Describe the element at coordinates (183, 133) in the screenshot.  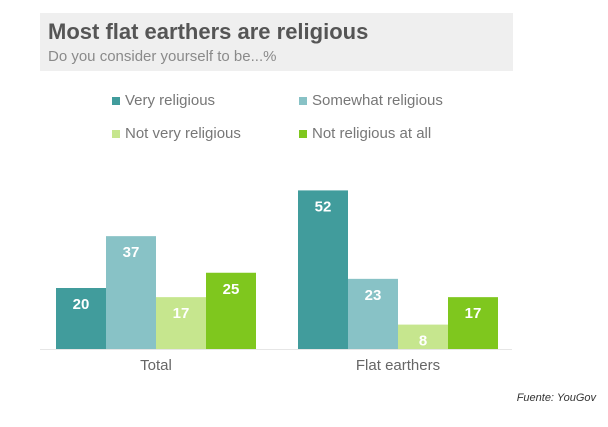
I see `legend-label: Not very religious` at that location.